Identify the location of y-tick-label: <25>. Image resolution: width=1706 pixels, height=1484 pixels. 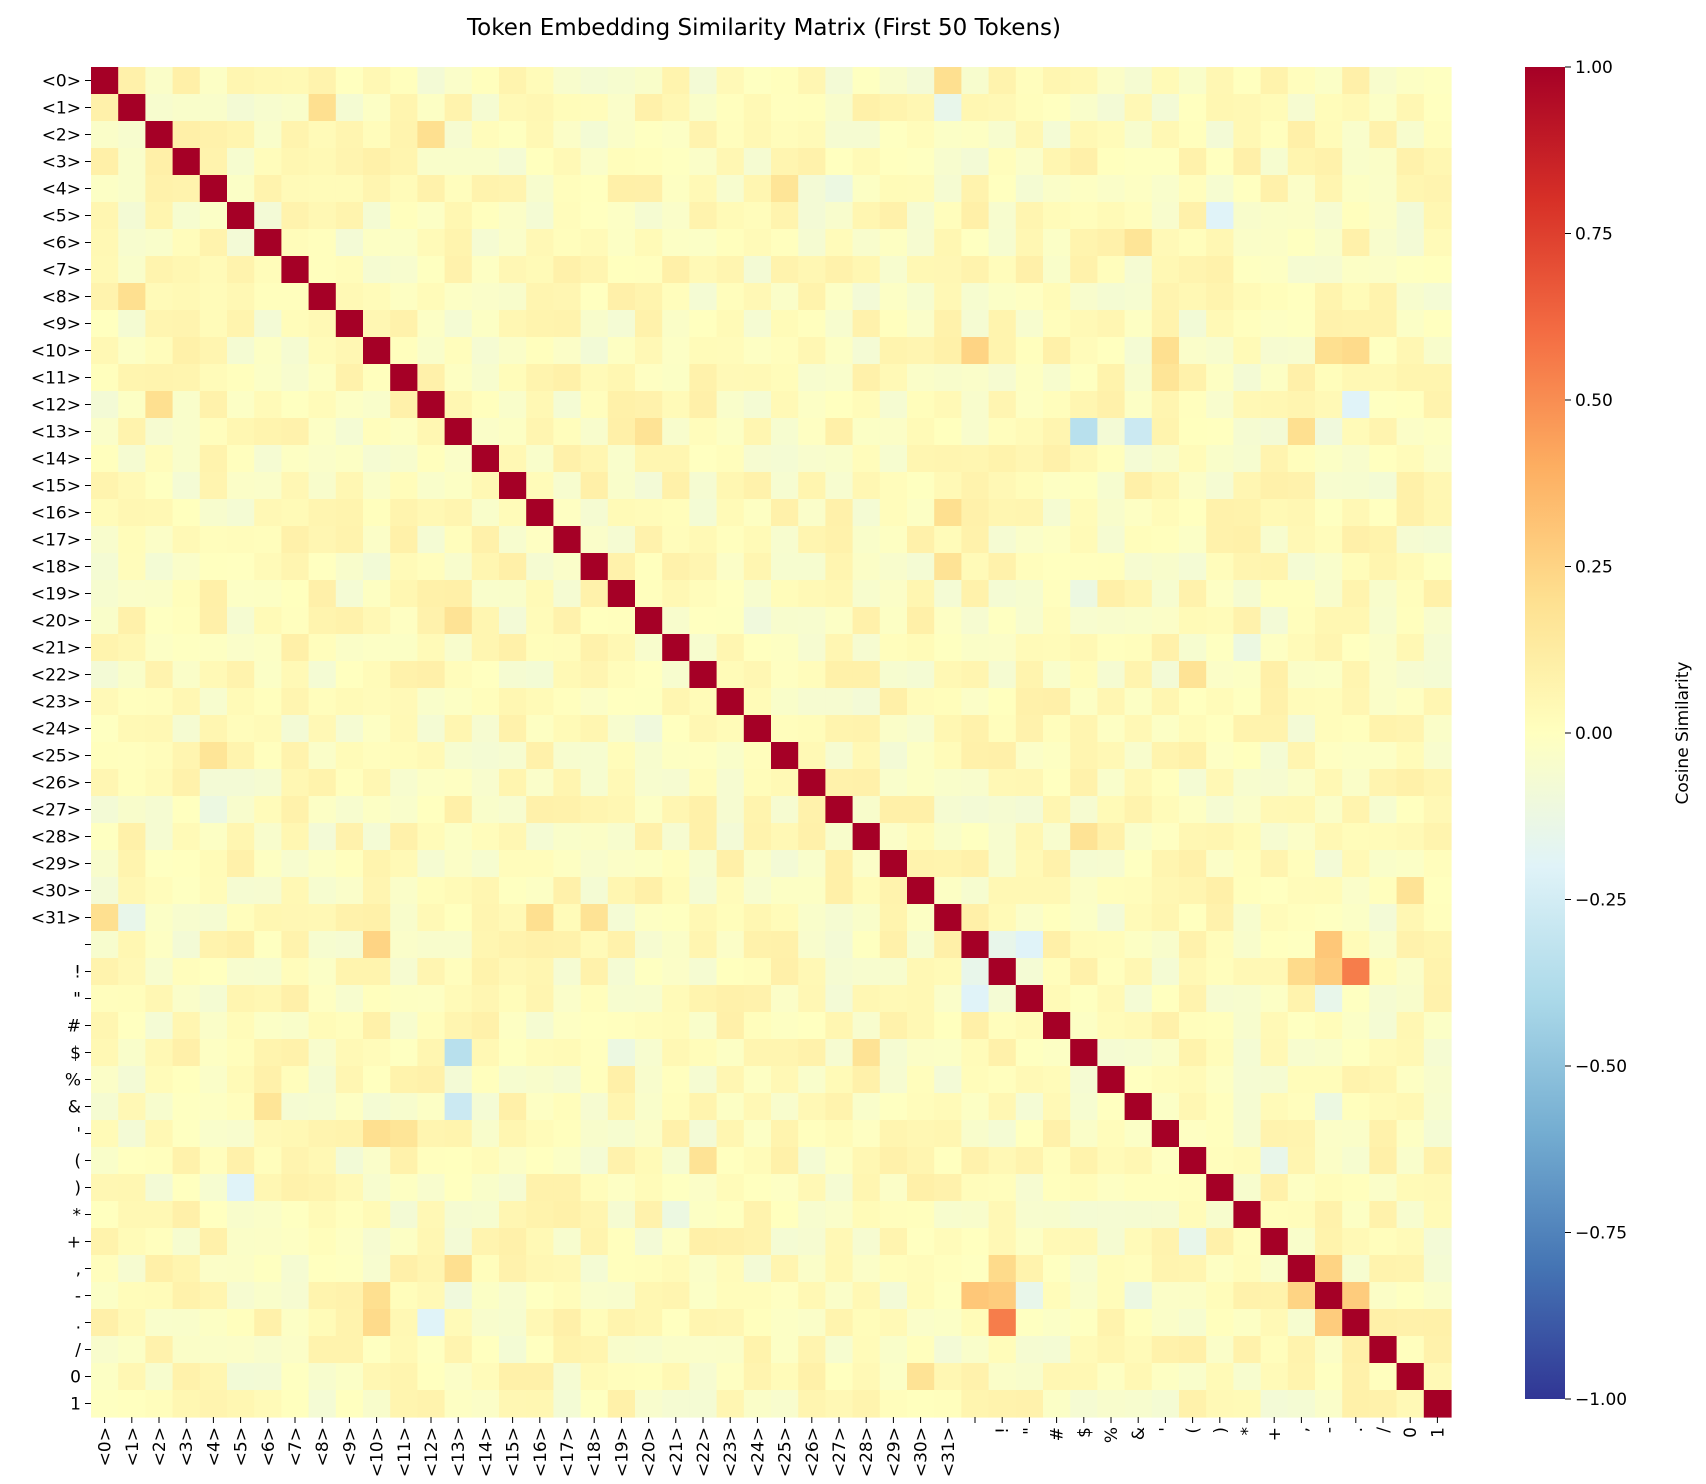
(56, 757).